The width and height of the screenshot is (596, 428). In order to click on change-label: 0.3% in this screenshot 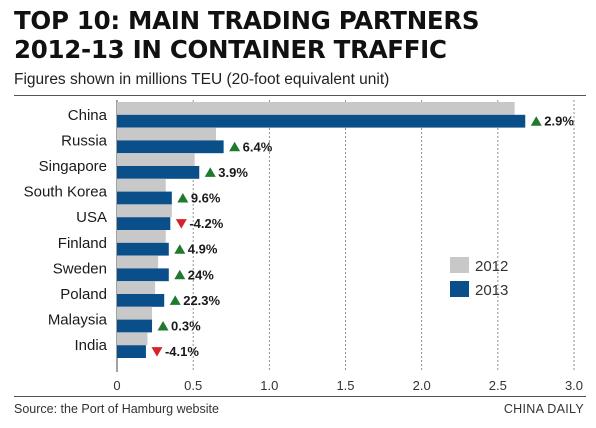, I will do `click(186, 326)`.